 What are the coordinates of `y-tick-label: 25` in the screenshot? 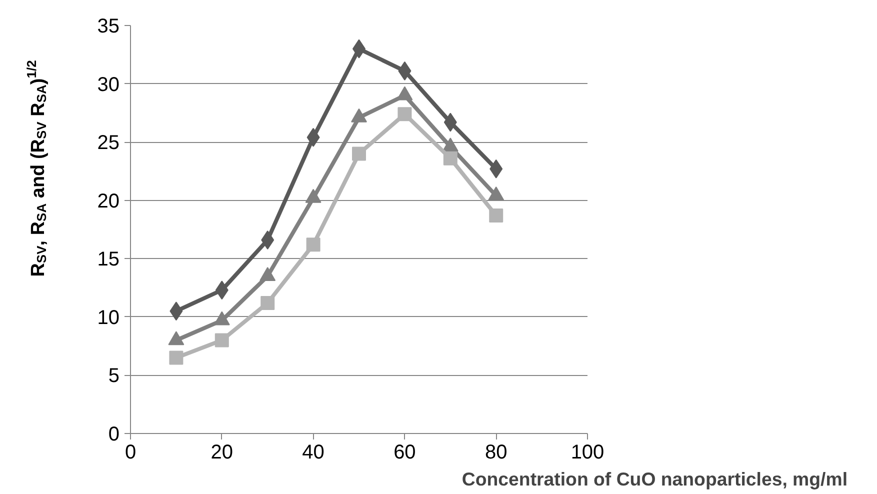 It's located at (108, 143).